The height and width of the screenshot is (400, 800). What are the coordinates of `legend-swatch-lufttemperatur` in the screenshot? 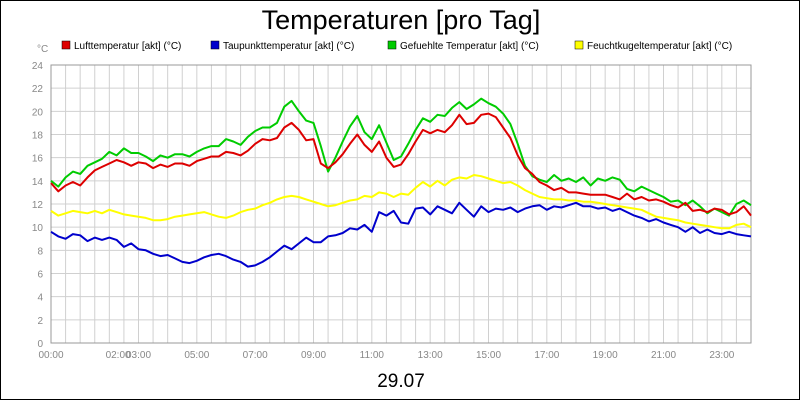 It's located at (66, 45).